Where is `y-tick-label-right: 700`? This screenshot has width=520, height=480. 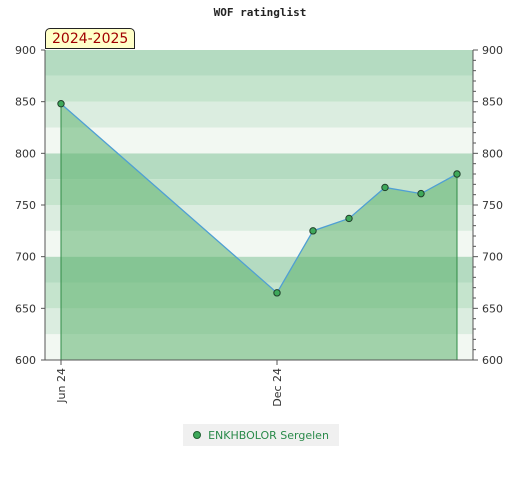 y-tick-label-right: 700 is located at coordinates (492, 257).